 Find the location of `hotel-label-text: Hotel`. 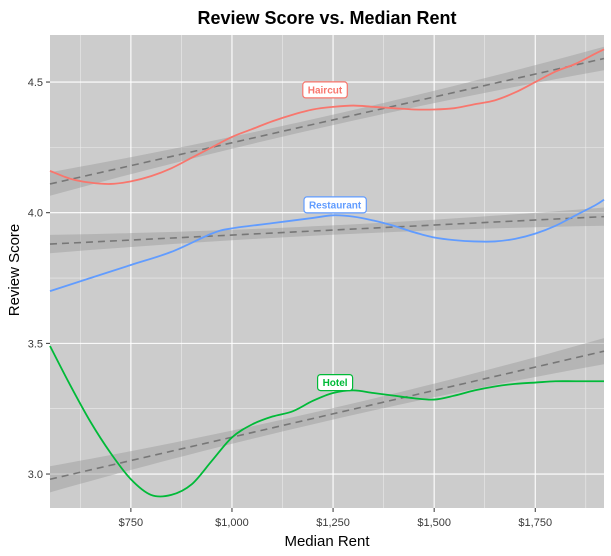

hotel-label-text: Hotel is located at coordinates (335, 383).